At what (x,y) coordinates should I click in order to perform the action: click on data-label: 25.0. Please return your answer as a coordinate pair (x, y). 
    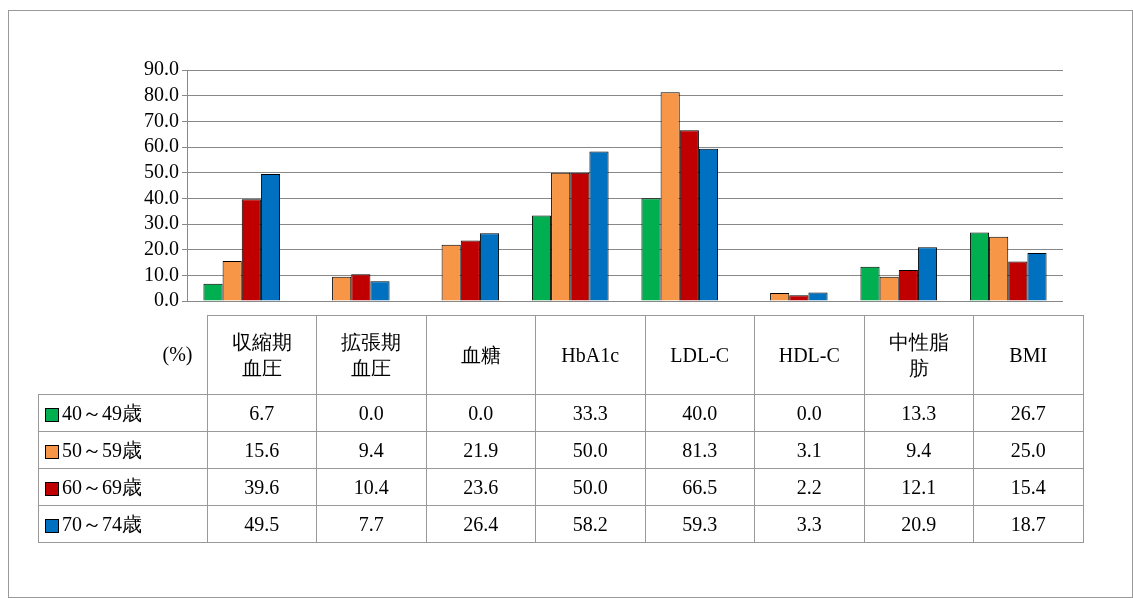
    Looking at the image, I should click on (1028, 450).